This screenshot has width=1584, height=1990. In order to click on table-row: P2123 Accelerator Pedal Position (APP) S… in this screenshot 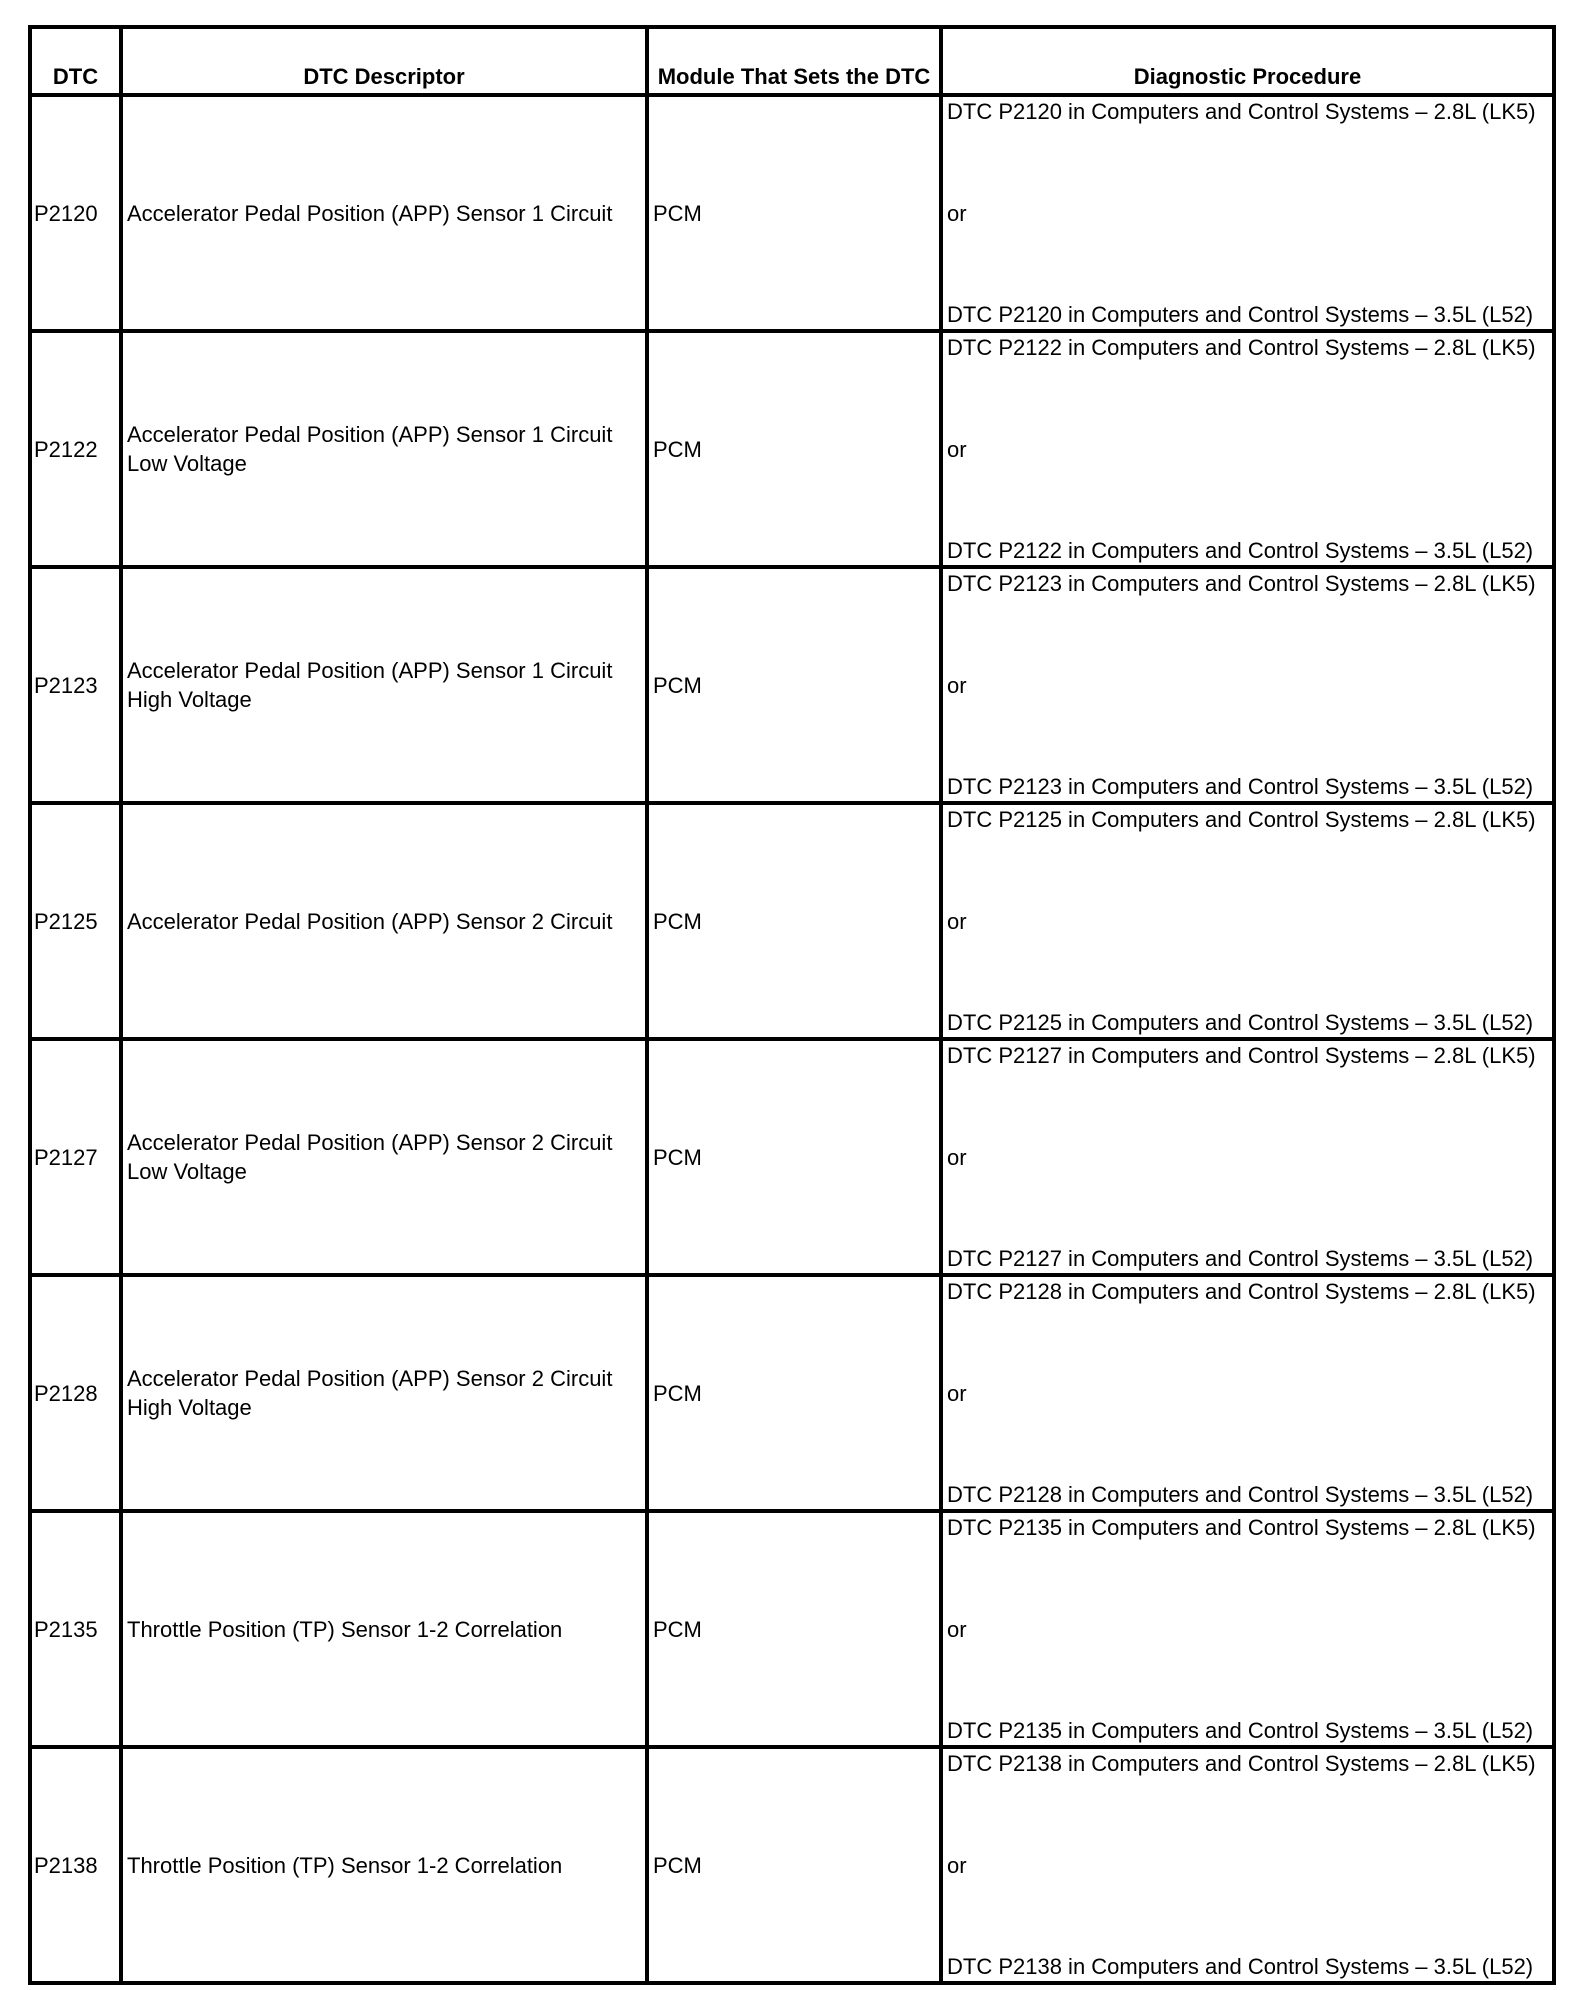, I will do `click(792, 685)`.